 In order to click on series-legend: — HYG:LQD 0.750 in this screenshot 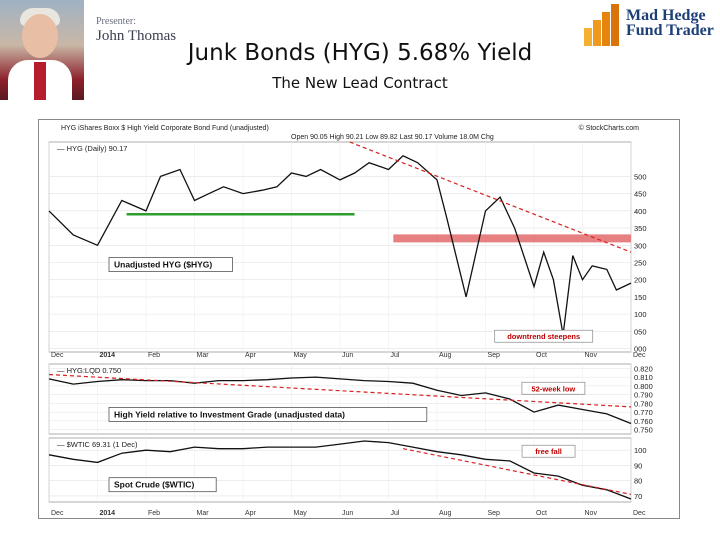, I will do `click(89, 370)`.